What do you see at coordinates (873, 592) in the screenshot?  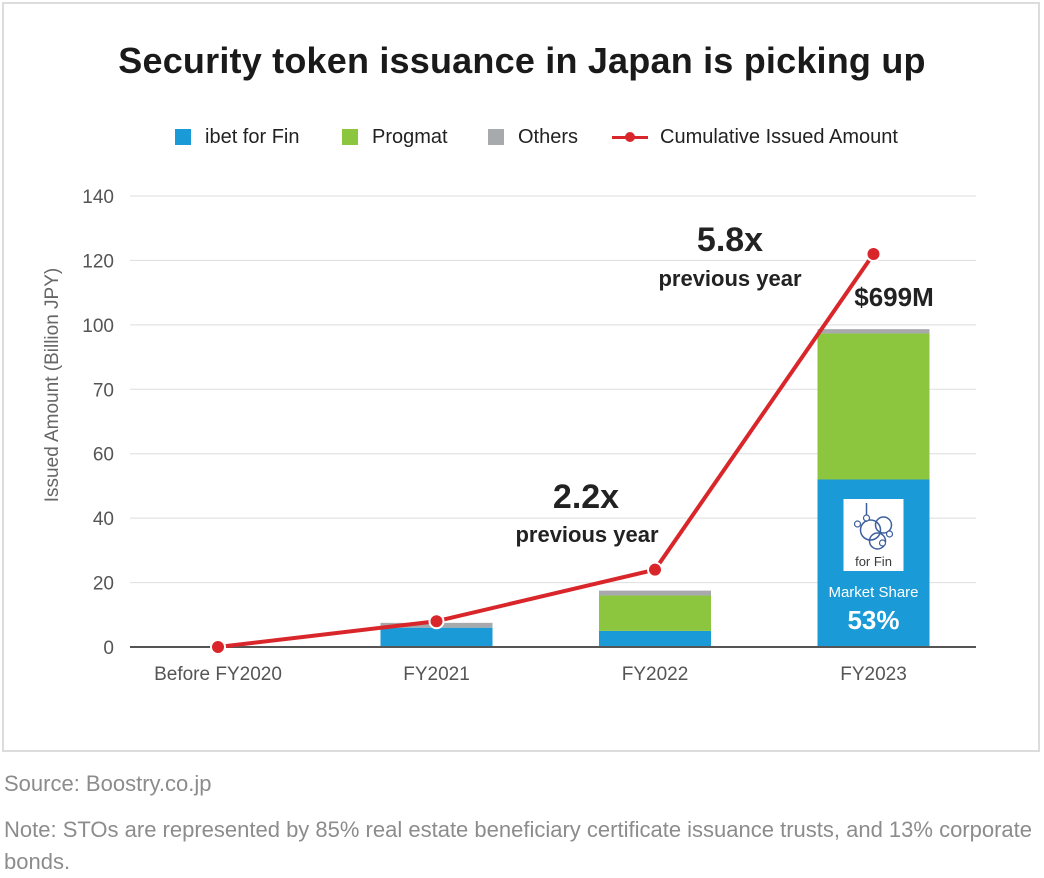 I see `market-share-label: Market Share` at bounding box center [873, 592].